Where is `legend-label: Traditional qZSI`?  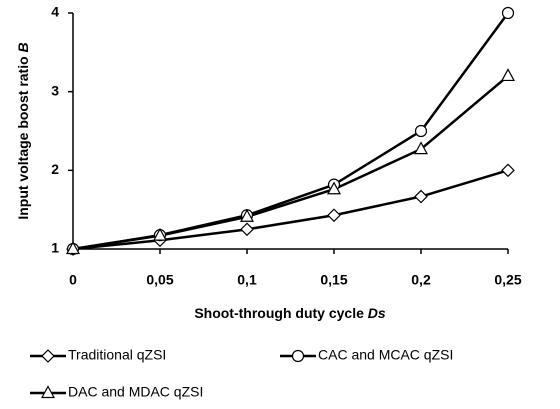 legend-label: Traditional qZSI is located at coordinates (117, 355).